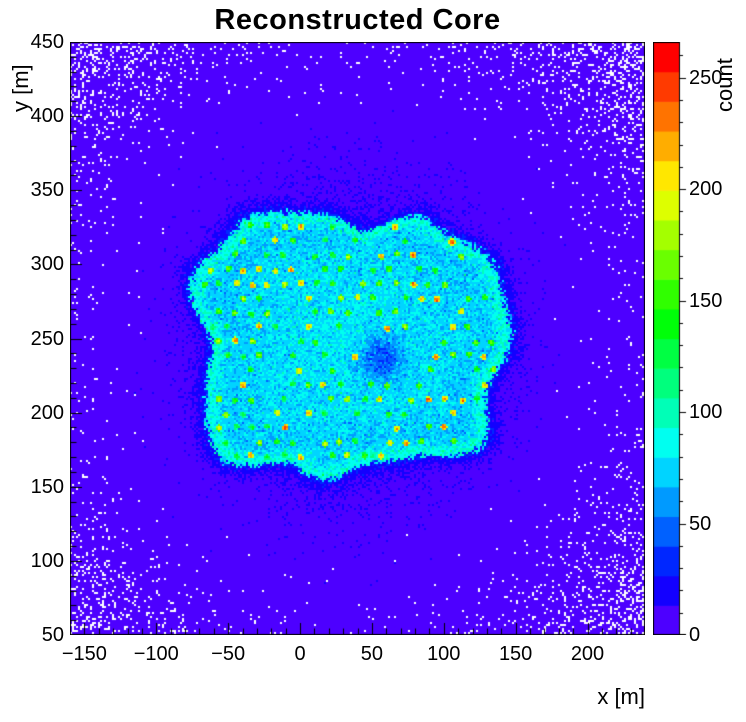  Describe the element at coordinates (706, 300) in the screenshot. I see `colorbar-tick-label: 150` at that location.